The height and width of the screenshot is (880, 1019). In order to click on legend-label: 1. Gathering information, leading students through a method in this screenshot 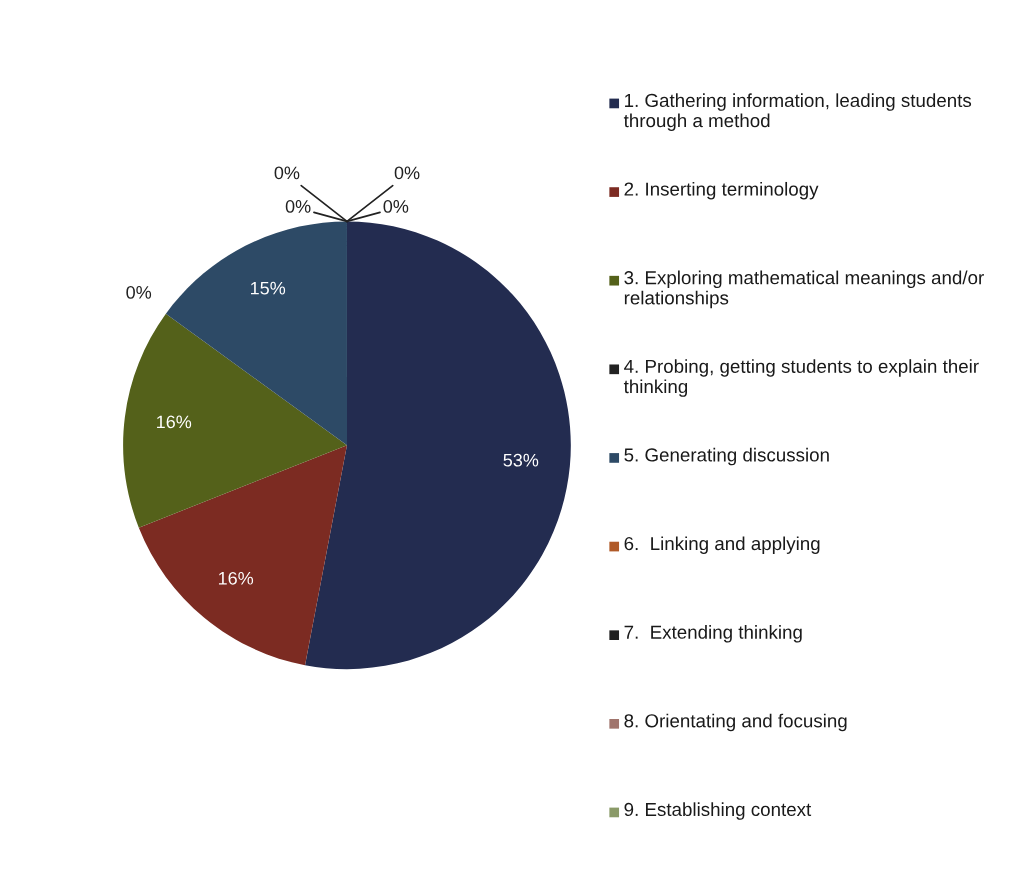, I will do `click(797, 112)`.